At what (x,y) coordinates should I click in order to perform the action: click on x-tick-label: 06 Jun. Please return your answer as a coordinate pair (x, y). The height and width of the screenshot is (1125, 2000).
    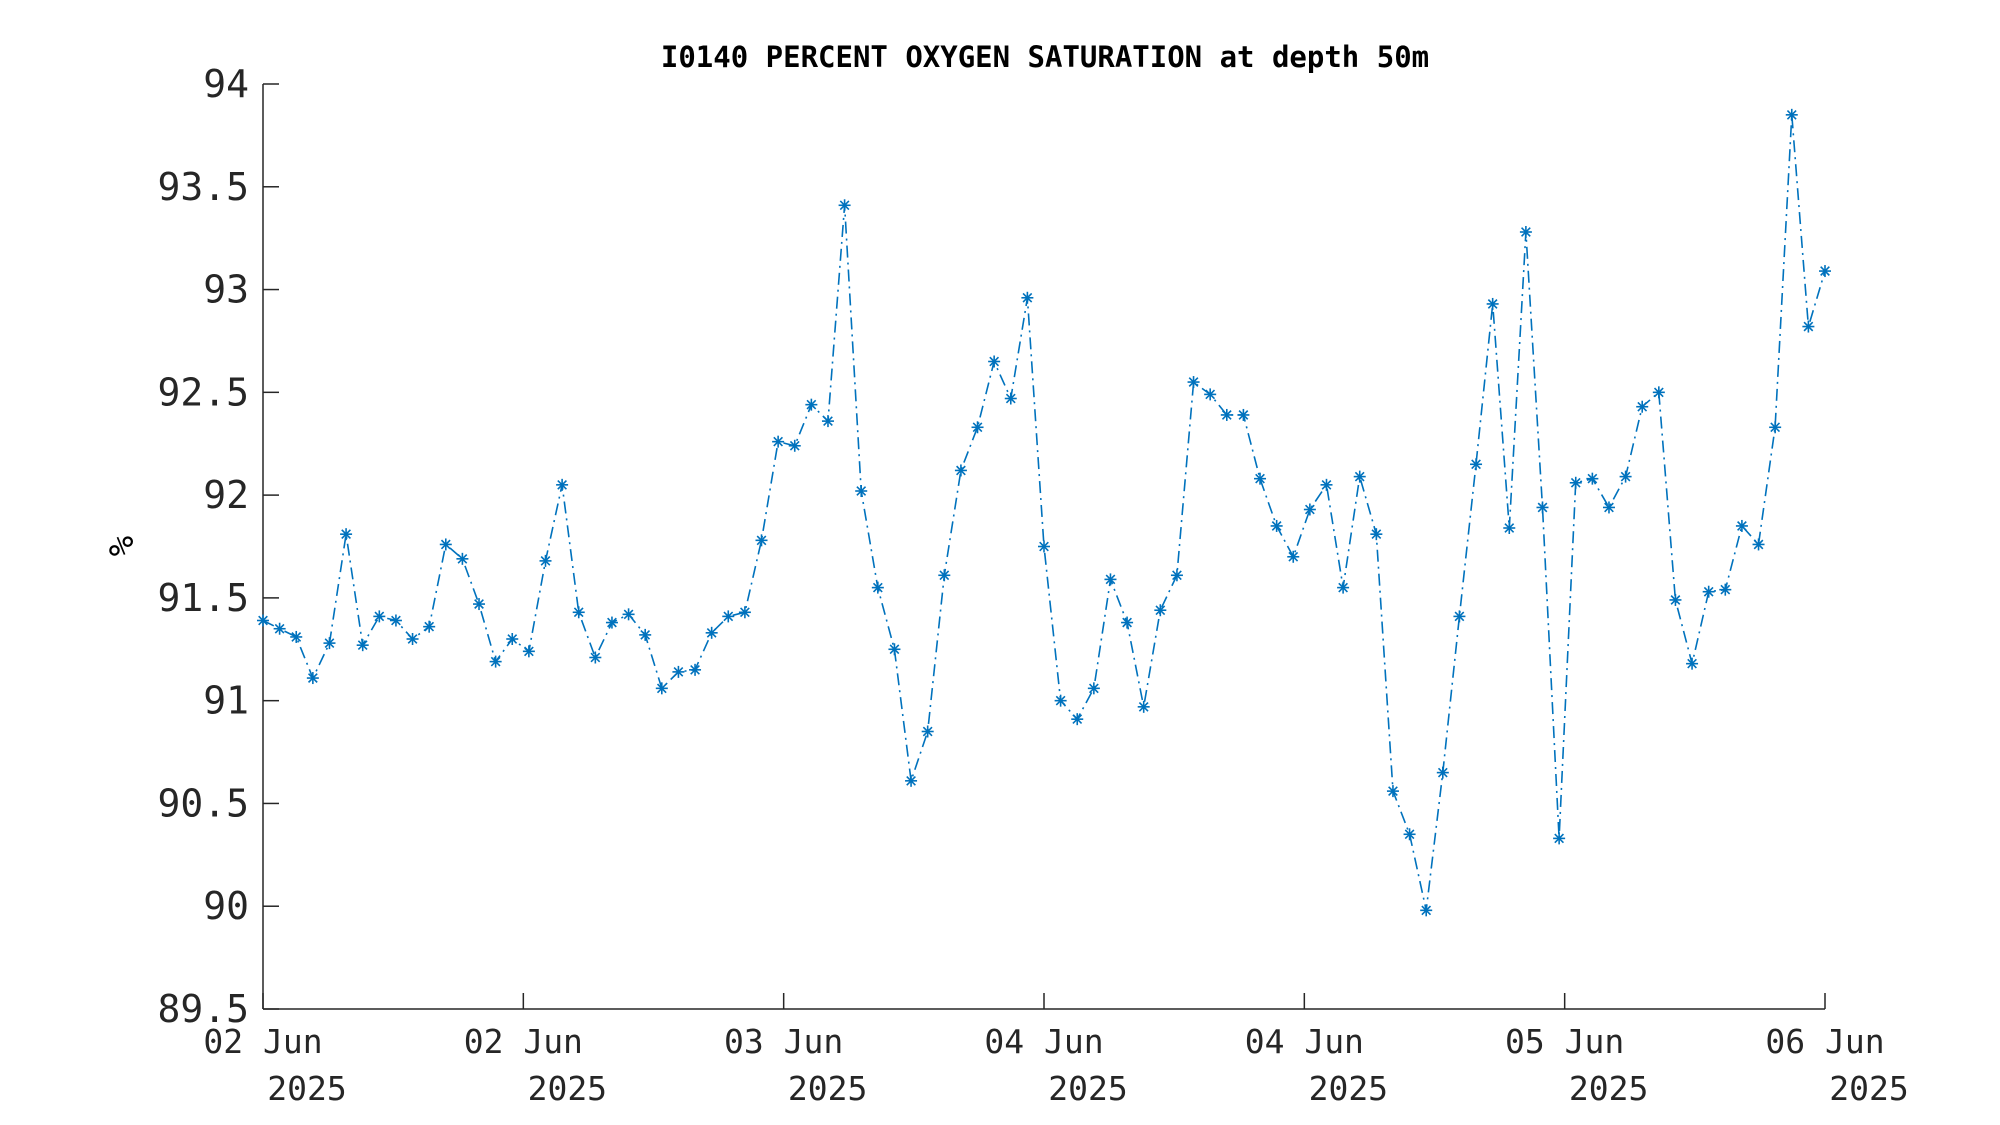
    Looking at the image, I should click on (1824, 1041).